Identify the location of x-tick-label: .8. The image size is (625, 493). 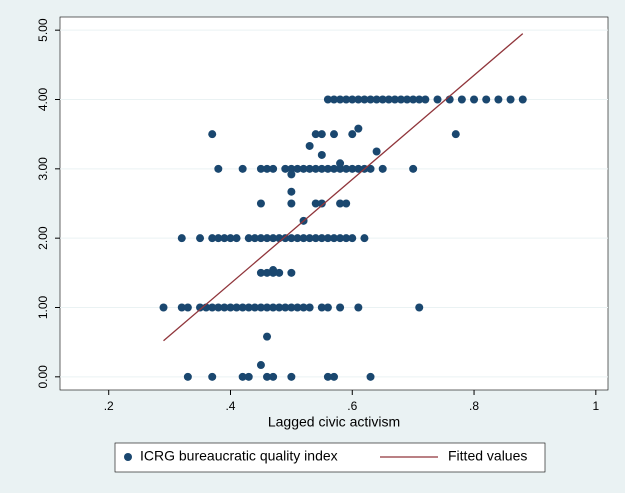
(474, 406).